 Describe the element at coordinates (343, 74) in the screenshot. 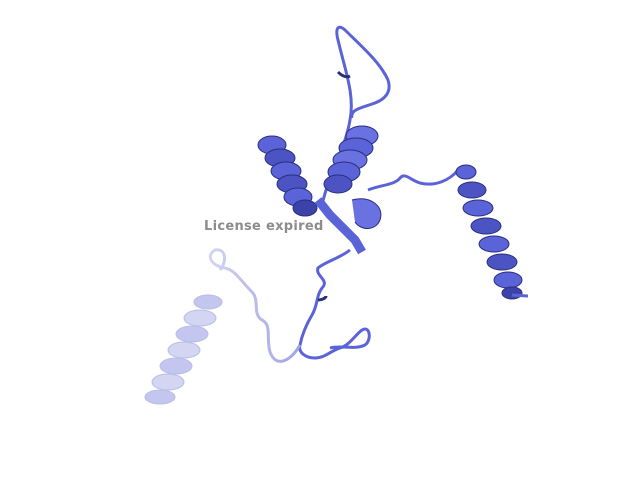

I see `top-loop-dark` at that location.